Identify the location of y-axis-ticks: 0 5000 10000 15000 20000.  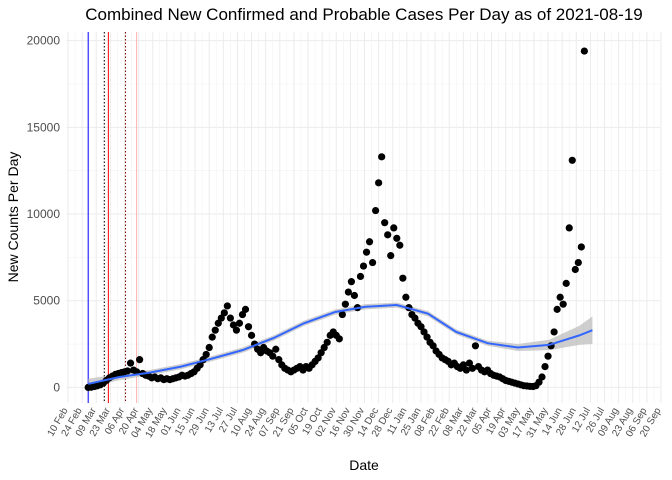
(44, 214).